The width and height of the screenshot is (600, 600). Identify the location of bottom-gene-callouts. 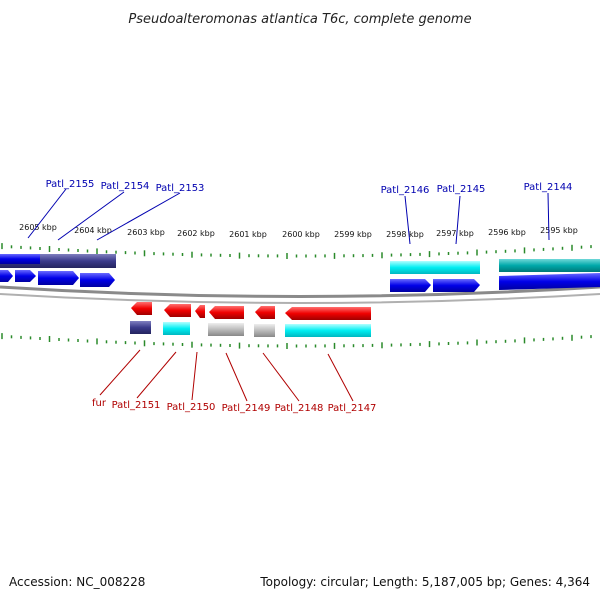
(226, 375).